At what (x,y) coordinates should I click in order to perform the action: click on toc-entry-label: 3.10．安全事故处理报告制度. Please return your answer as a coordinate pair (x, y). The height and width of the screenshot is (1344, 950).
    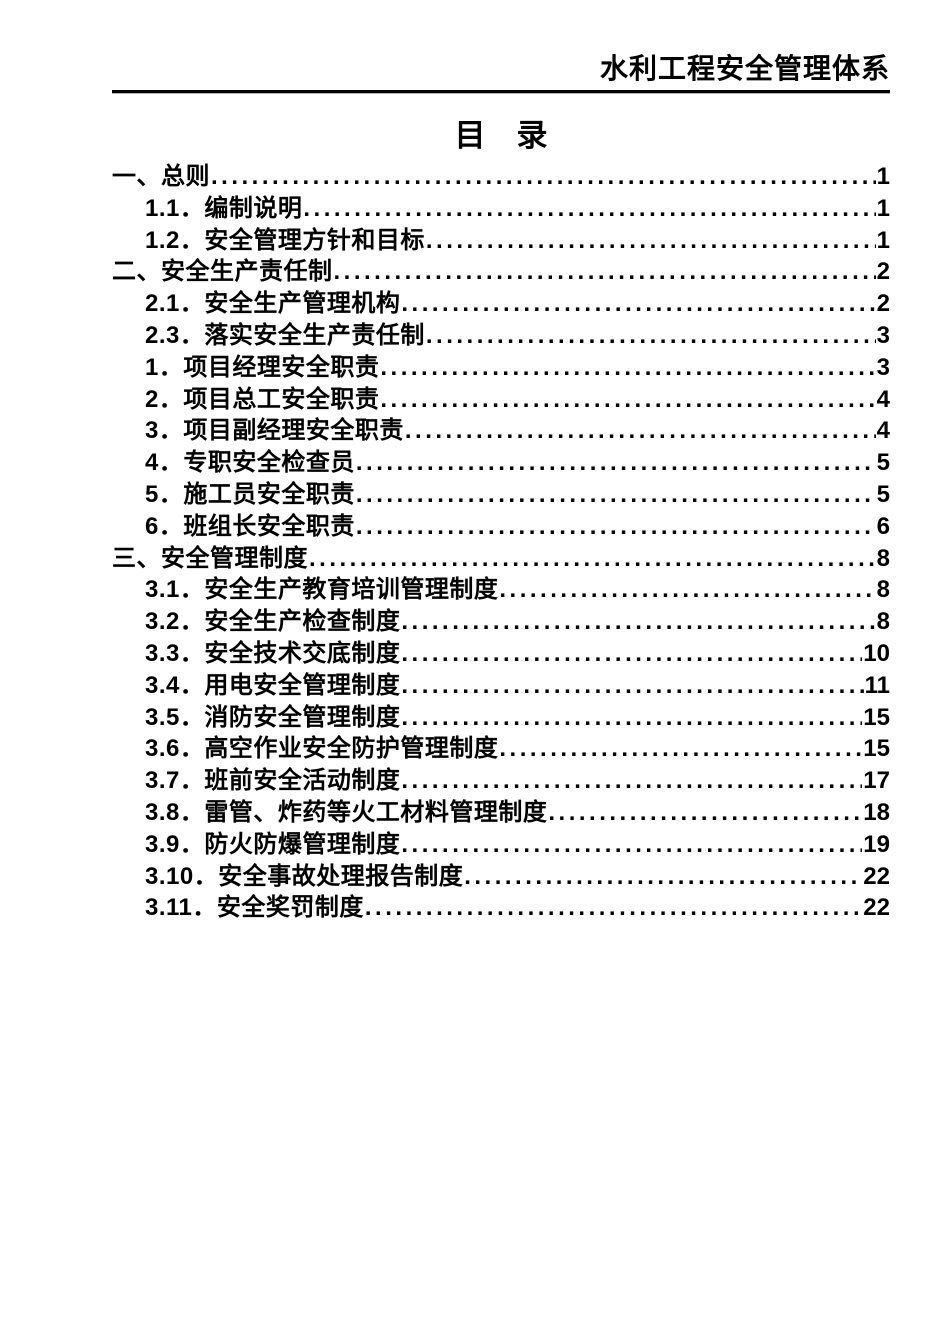
    Looking at the image, I should click on (304, 876).